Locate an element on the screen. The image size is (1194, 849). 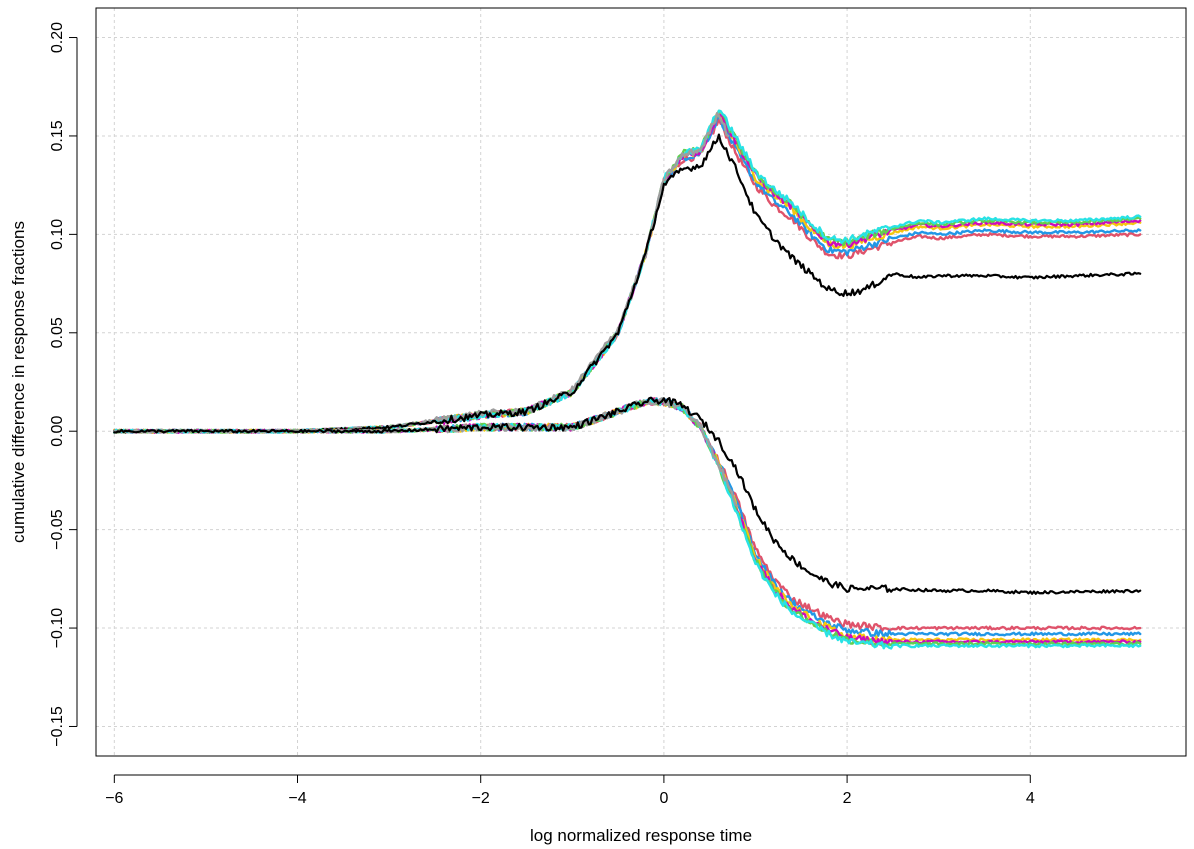
x-tick-label-3: 0 is located at coordinates (663, 798).